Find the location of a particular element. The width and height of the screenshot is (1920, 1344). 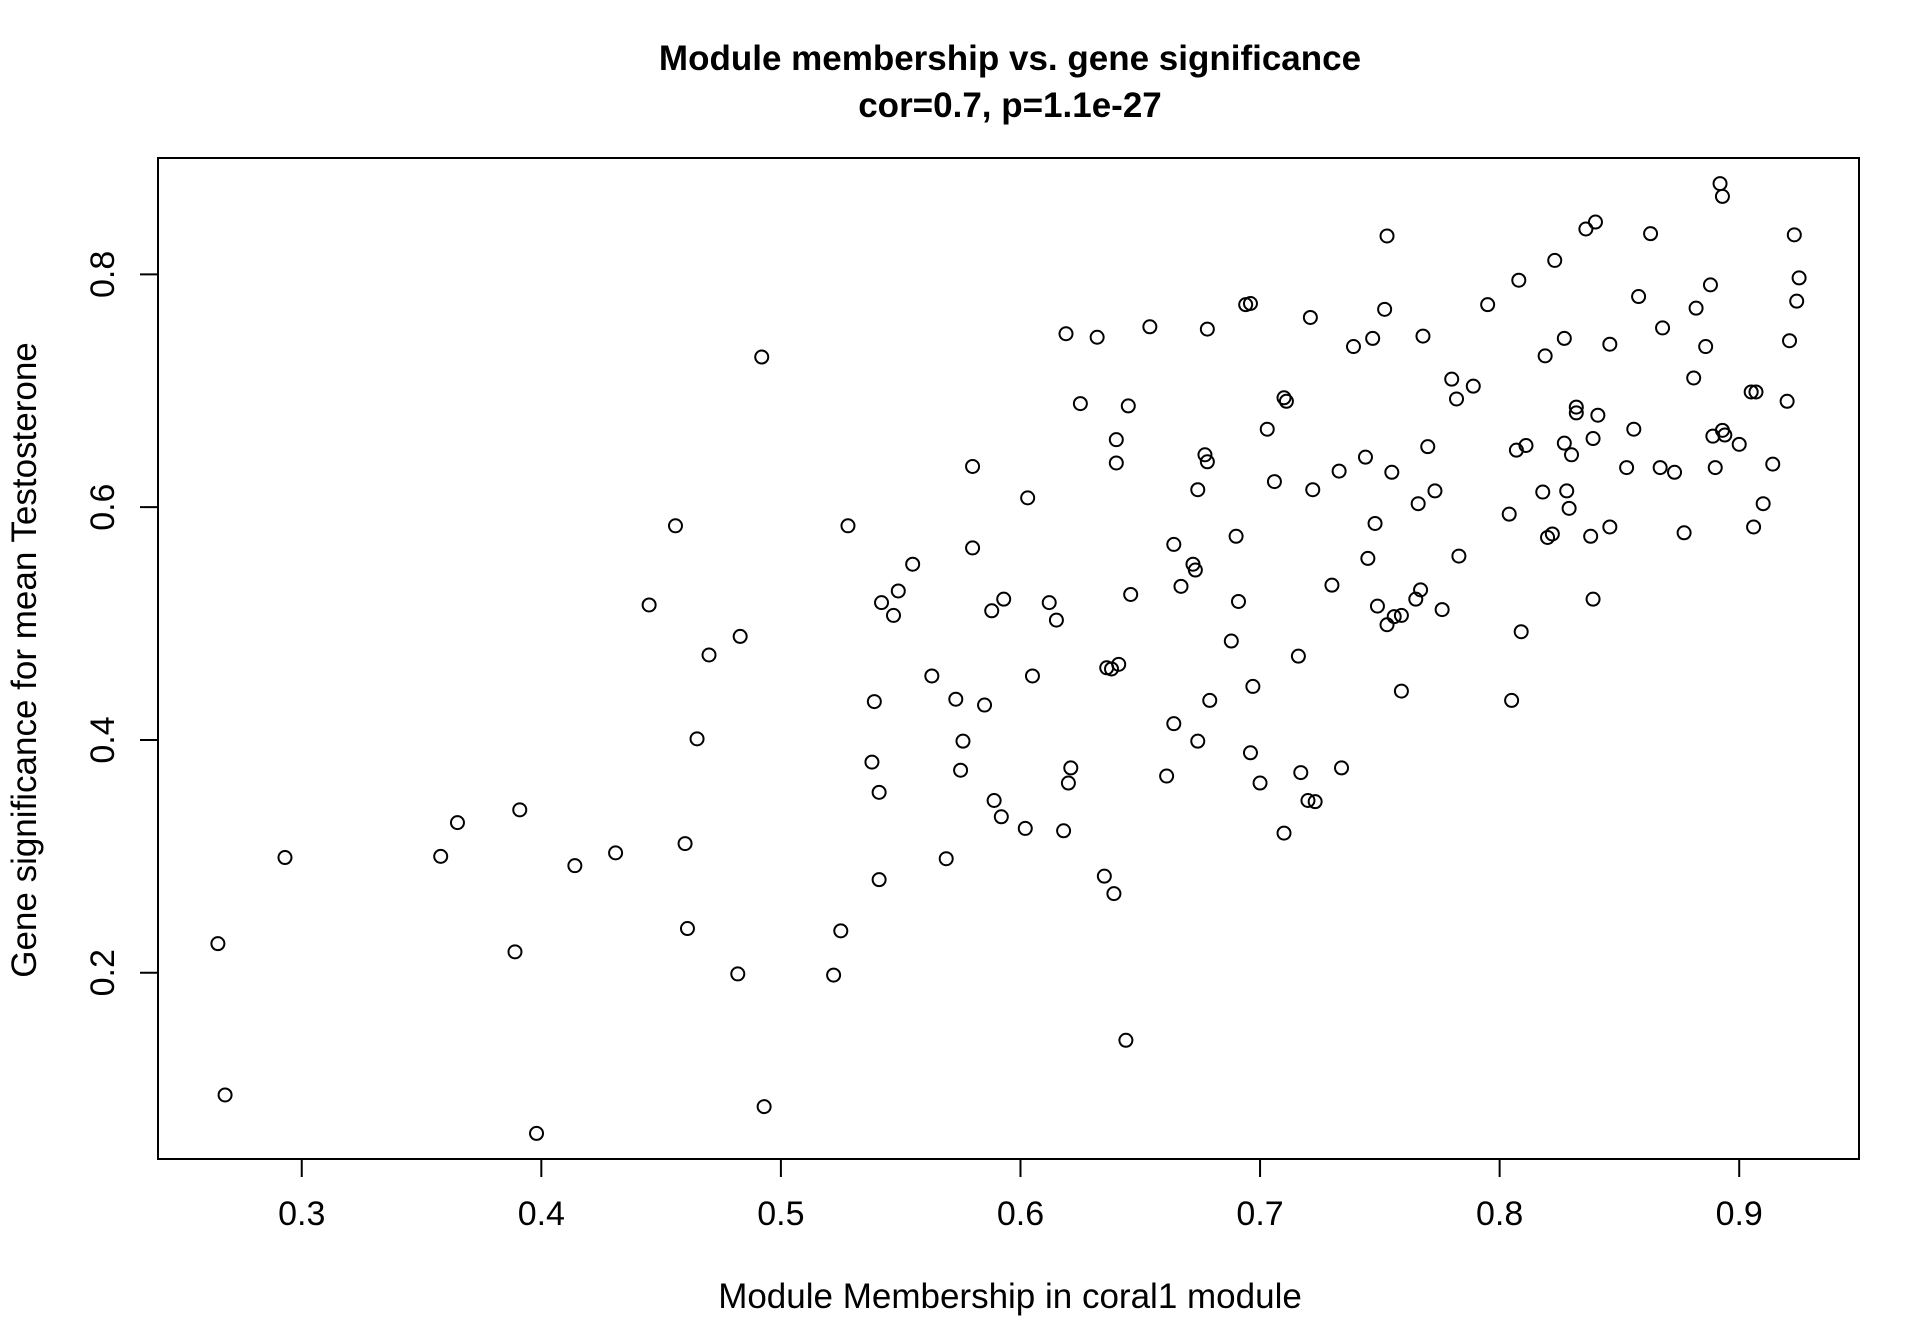

x-tick-label: 0.5 is located at coordinates (780, 1214).